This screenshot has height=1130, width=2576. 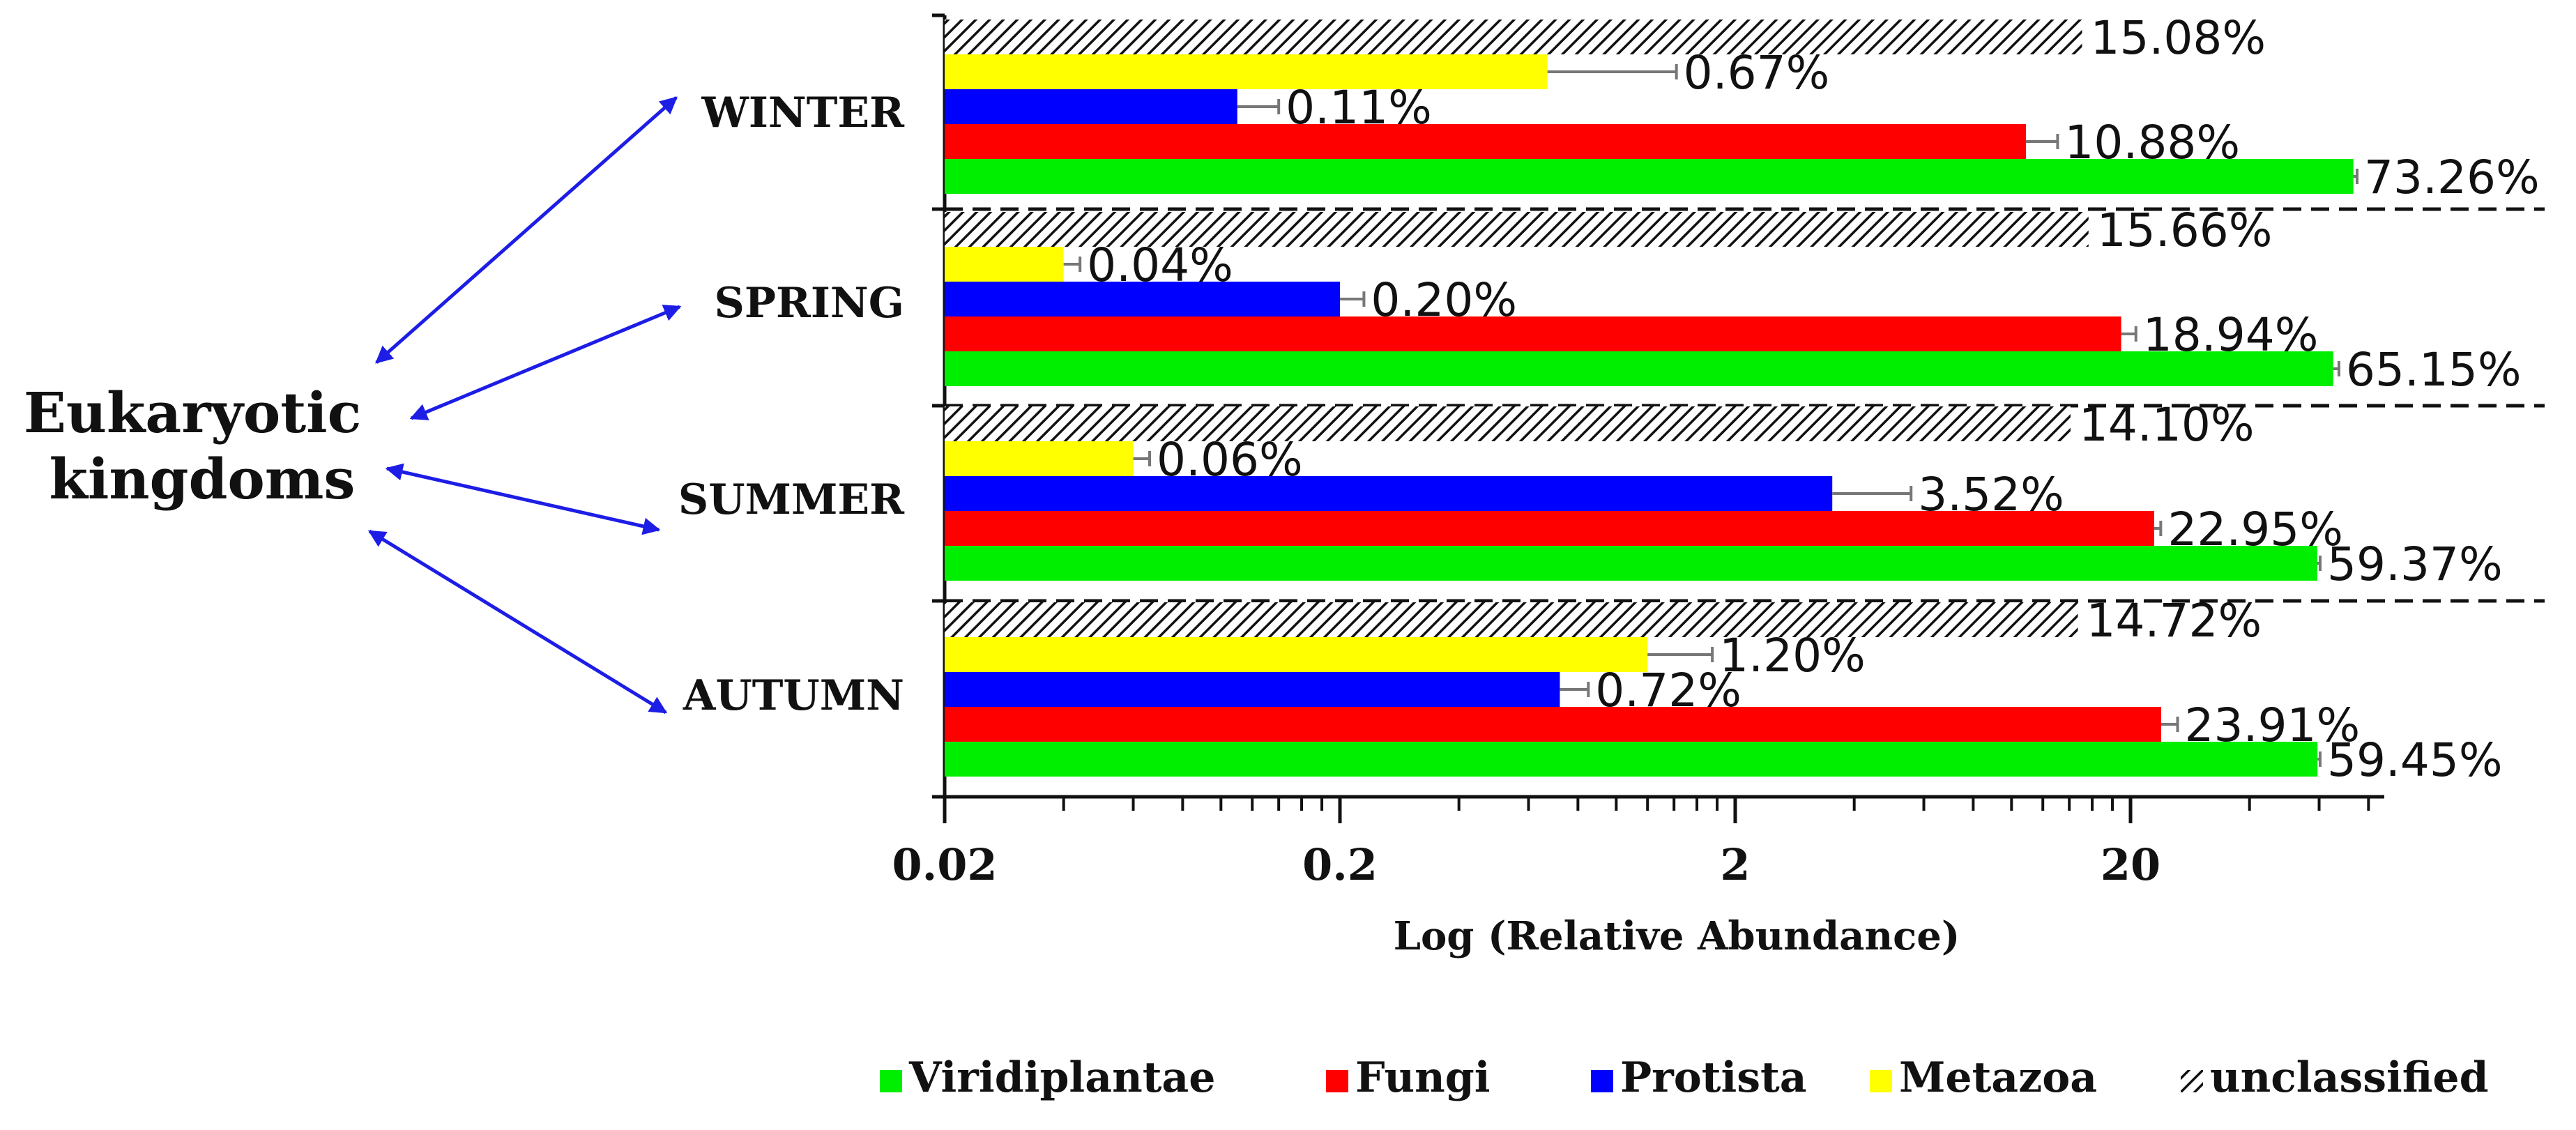 What do you see at coordinates (1039, 458) in the screenshot?
I see `bar-metazoa-summer` at bounding box center [1039, 458].